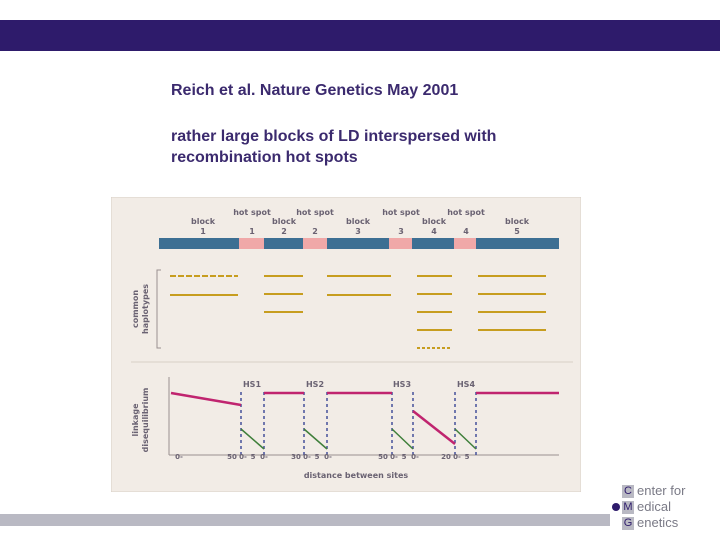  I want to click on segment-number-hotspot-4: 4, so click(466, 231).